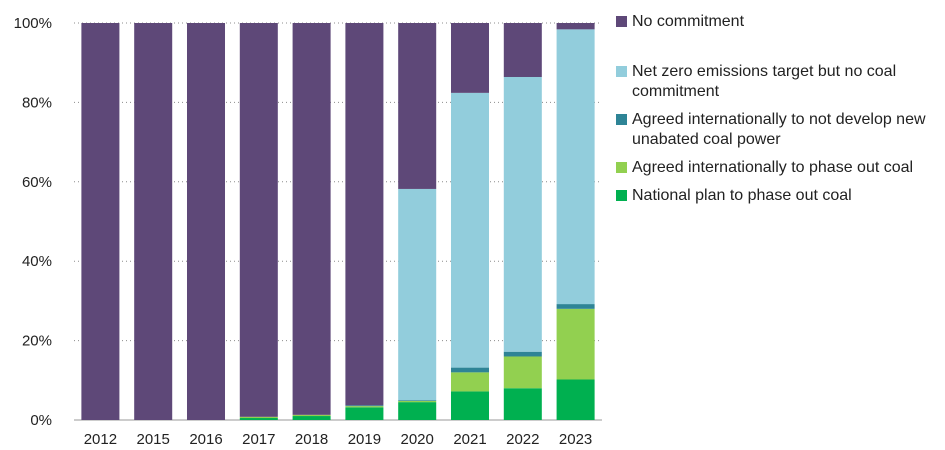 This screenshot has width=945, height=450. Describe the element at coordinates (33, 222) in the screenshot. I see `y-axis-ticks: 0% 20% 40% 60% 80% 100%` at that location.